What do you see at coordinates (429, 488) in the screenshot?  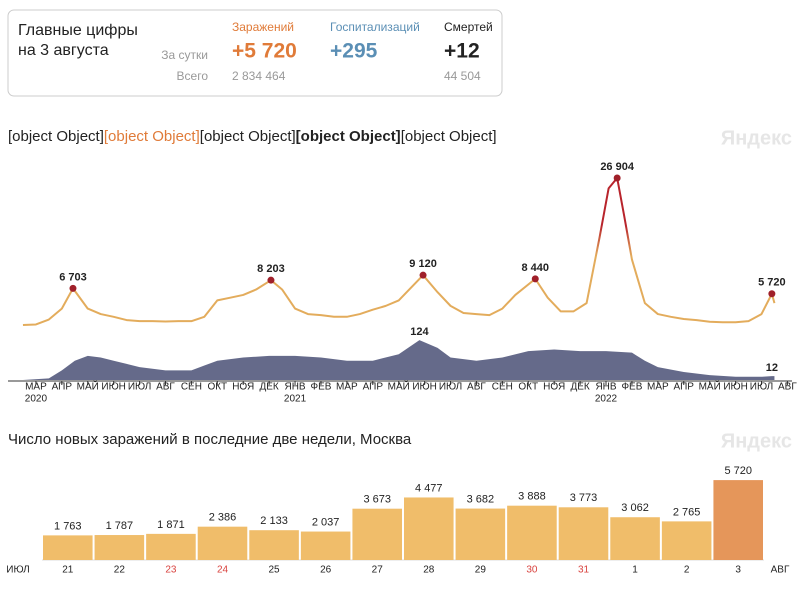 I see `bar-value-label: 4 477` at bounding box center [429, 488].